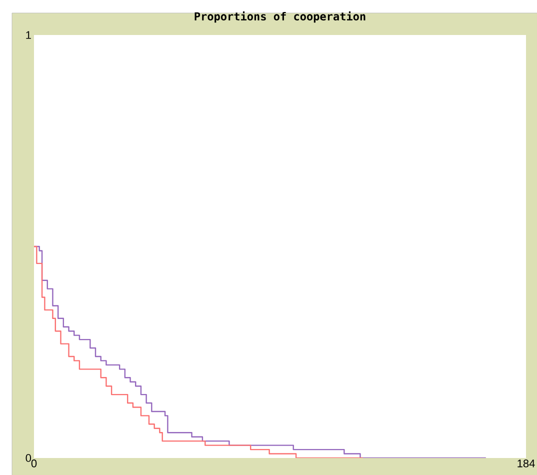  Describe the element at coordinates (28, 35) in the screenshot. I see `y-tick-label: 1` at that location.